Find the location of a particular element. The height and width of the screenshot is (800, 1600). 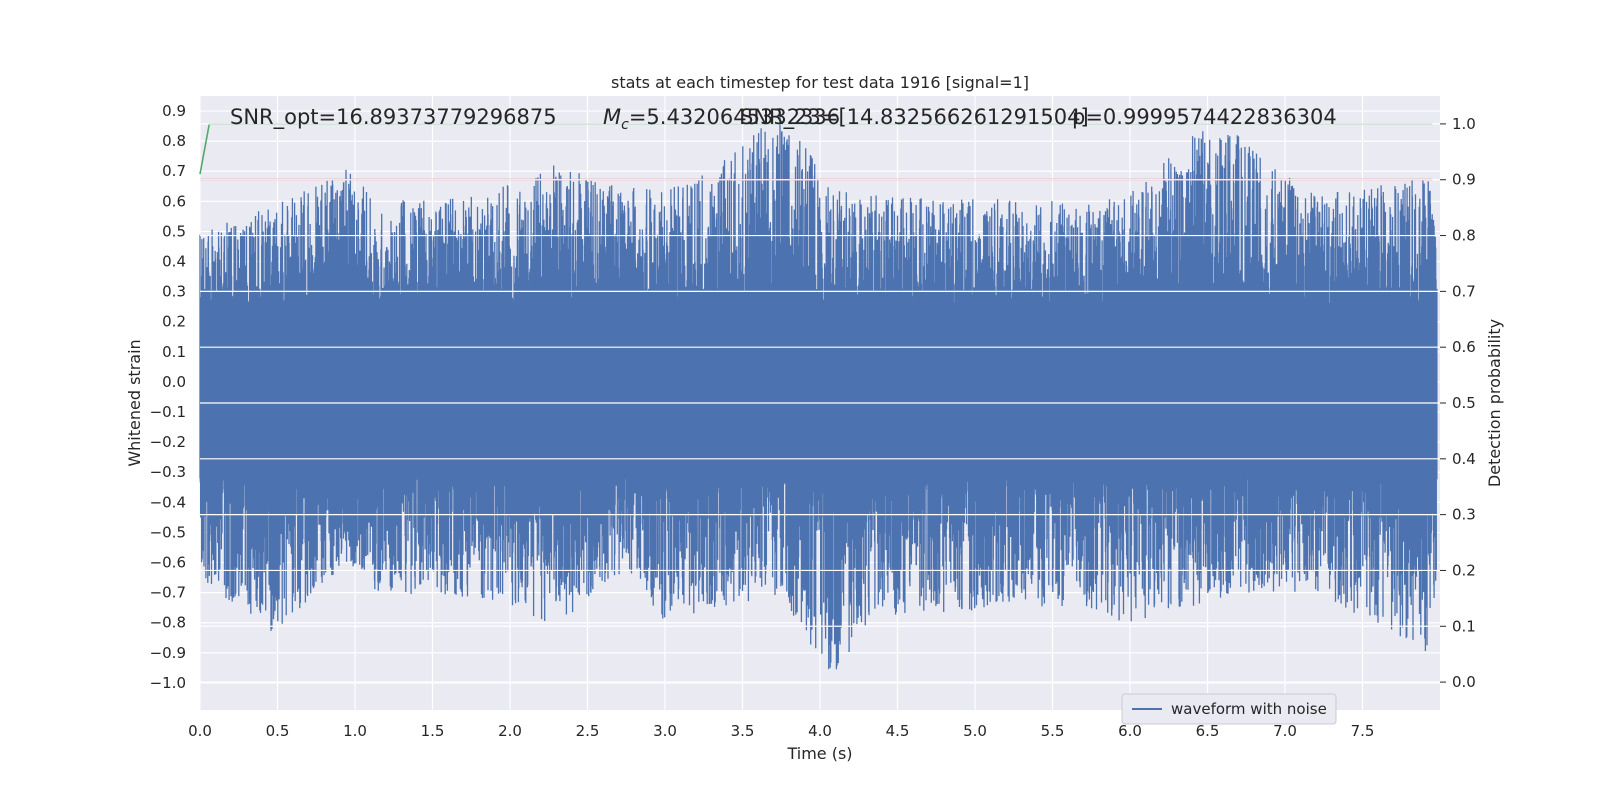

y-tick-label: 0.9 is located at coordinates (174, 111).